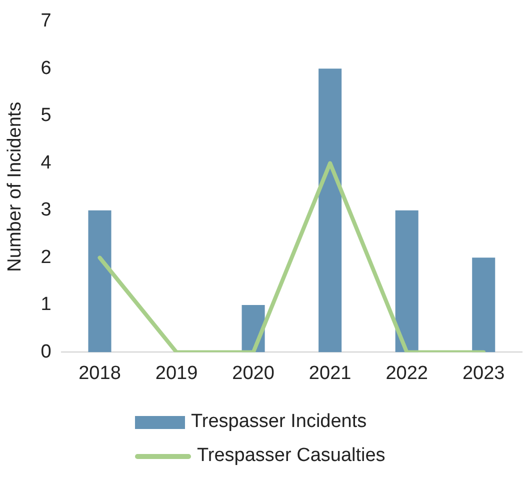 This screenshot has width=530, height=477. I want to click on y-tick-label: 6, so click(46, 68).